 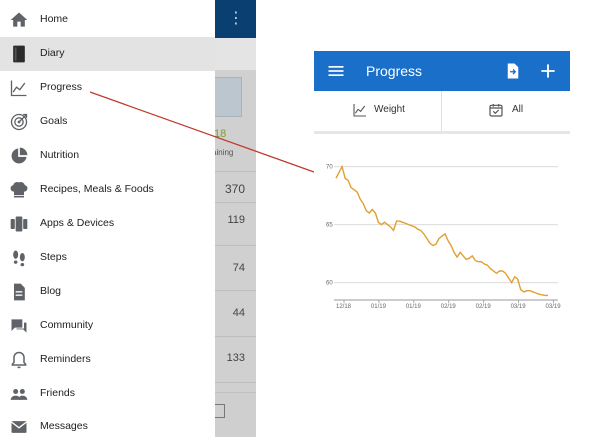 I want to click on nav-item-messages: Messages, so click(x=107, y=427).